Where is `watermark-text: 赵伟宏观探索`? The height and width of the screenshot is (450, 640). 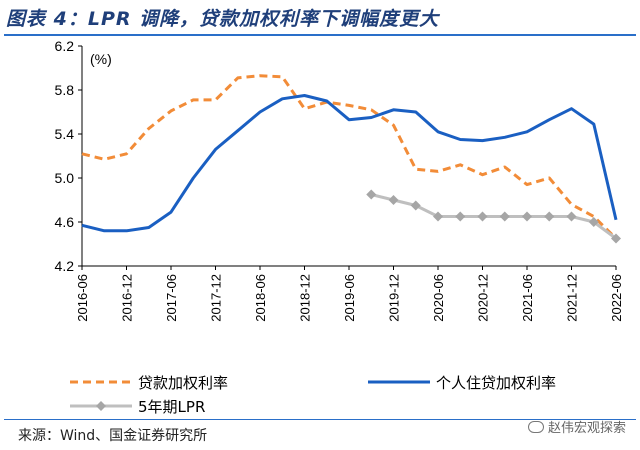 watermark-text: 赵伟宏观探索 is located at coordinates (586, 428).